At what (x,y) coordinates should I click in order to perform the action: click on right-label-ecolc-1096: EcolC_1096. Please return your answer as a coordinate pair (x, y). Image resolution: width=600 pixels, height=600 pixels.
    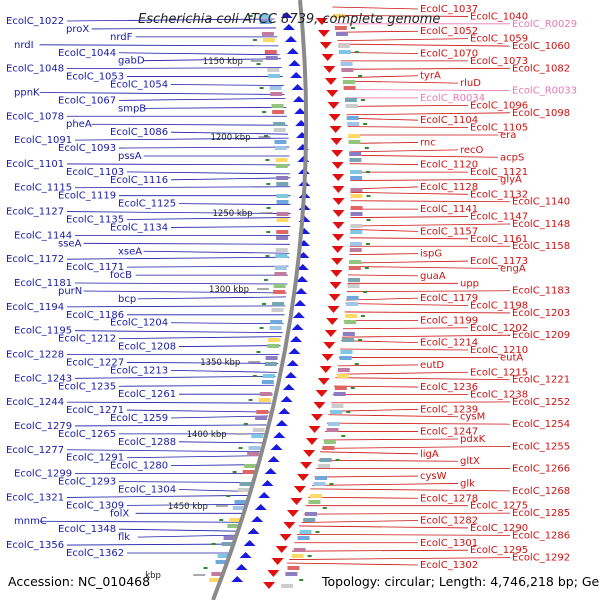
    Looking at the image, I should click on (499, 105).